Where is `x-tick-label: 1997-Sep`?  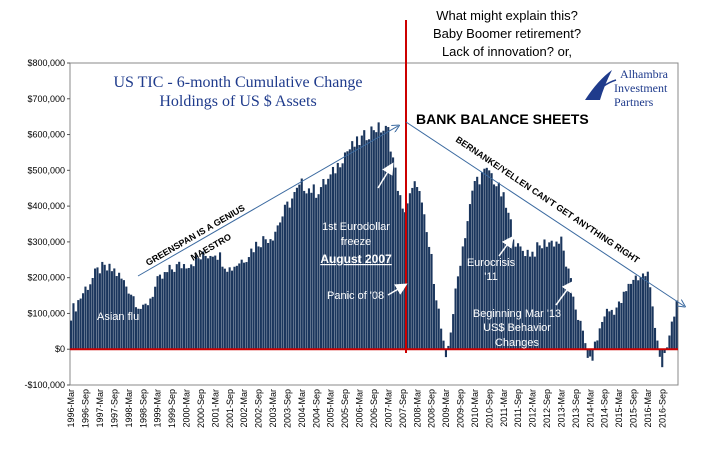
x-tick-label: 1997-Sep is located at coordinates (114, 408).